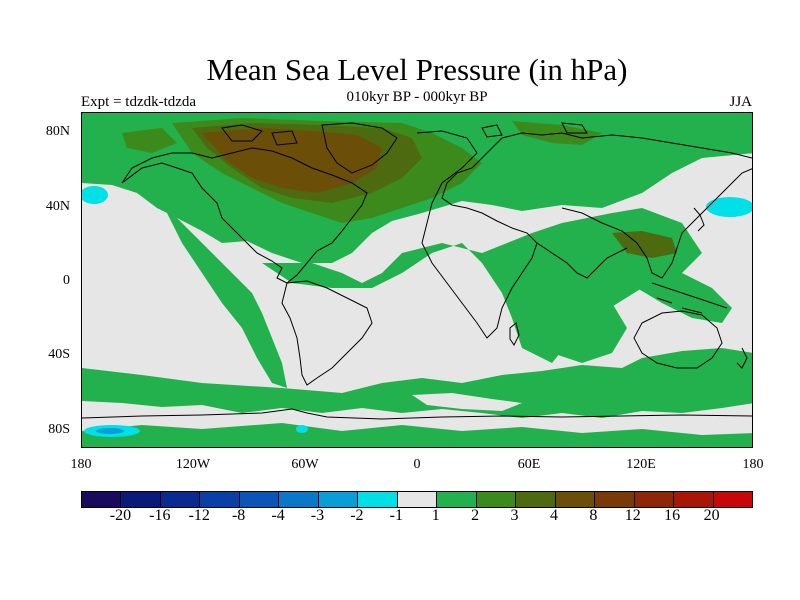 Image resolution: width=800 pixels, height=600 pixels. What do you see at coordinates (110, 431) in the screenshot?
I see `southern-pacific-blue` at bounding box center [110, 431].